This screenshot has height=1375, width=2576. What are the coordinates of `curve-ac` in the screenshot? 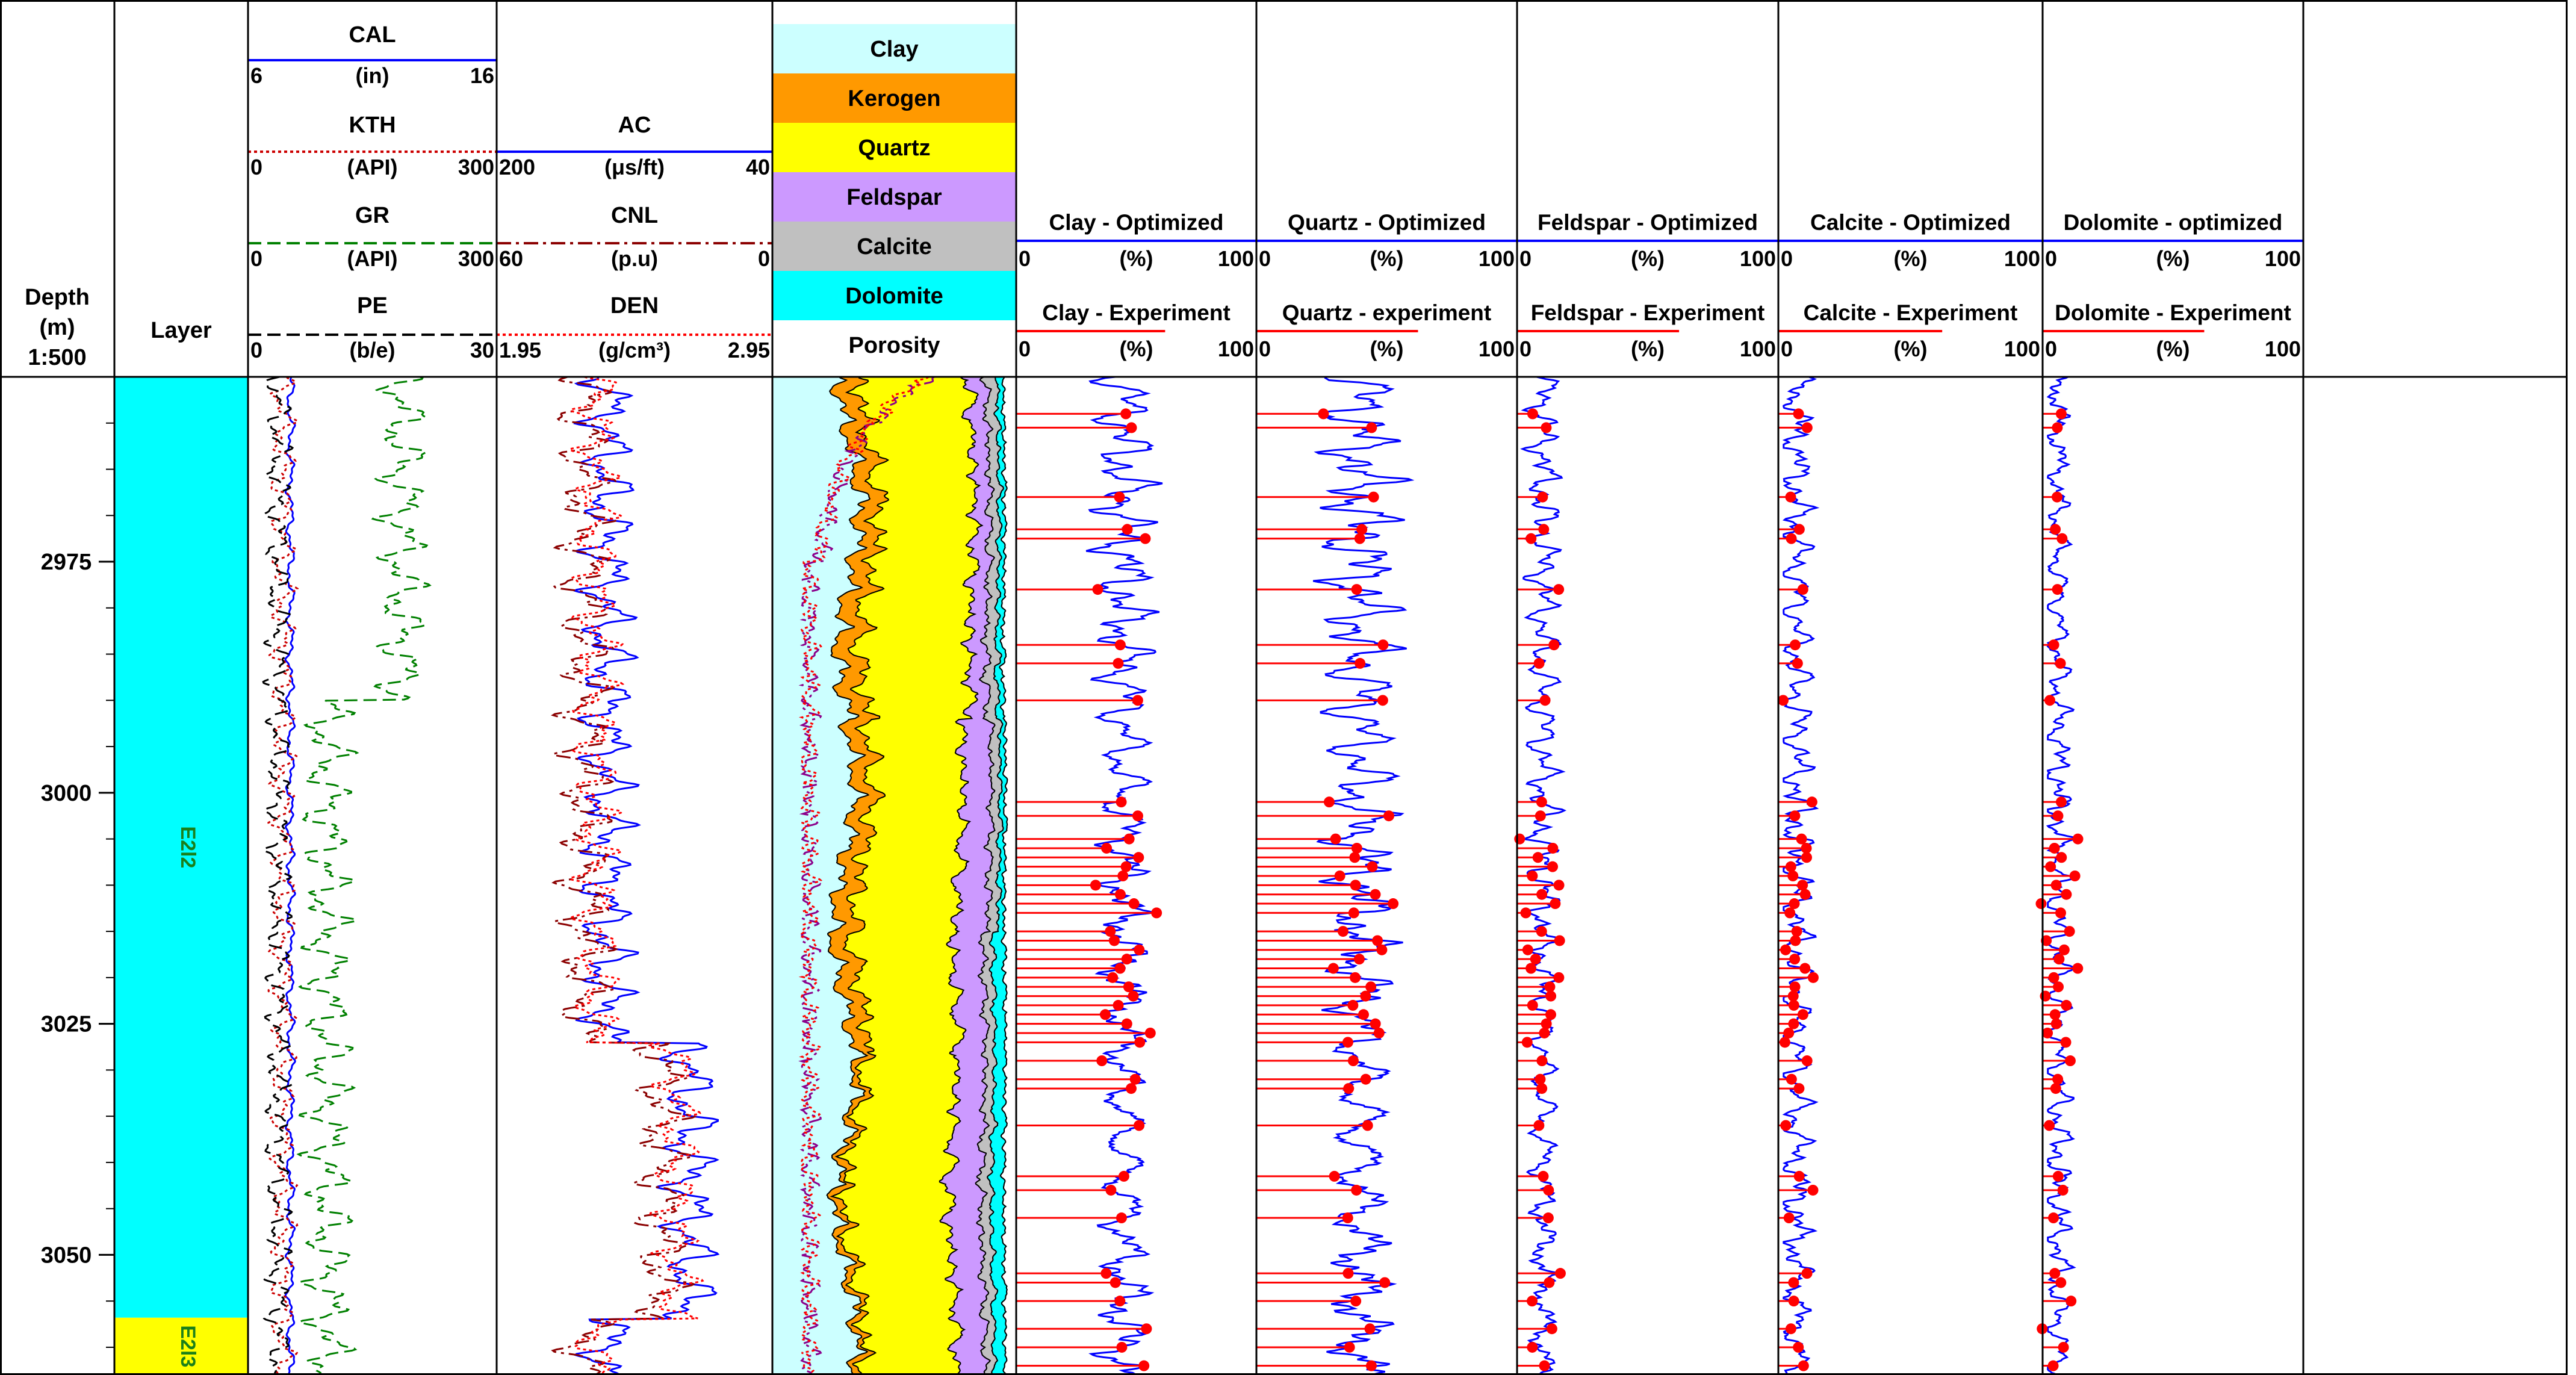 It's located at (646, 876).